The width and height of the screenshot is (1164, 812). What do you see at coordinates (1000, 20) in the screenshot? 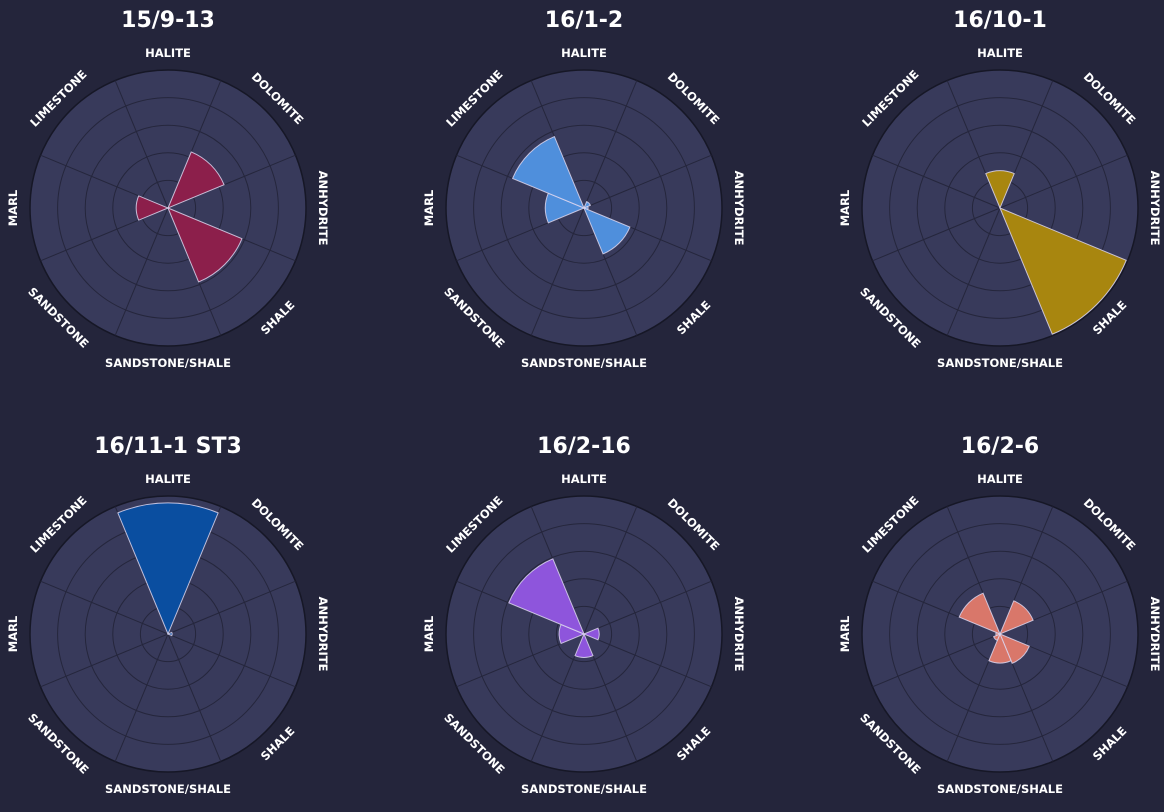
I see `chart-title: 16/10-1` at bounding box center [1000, 20].